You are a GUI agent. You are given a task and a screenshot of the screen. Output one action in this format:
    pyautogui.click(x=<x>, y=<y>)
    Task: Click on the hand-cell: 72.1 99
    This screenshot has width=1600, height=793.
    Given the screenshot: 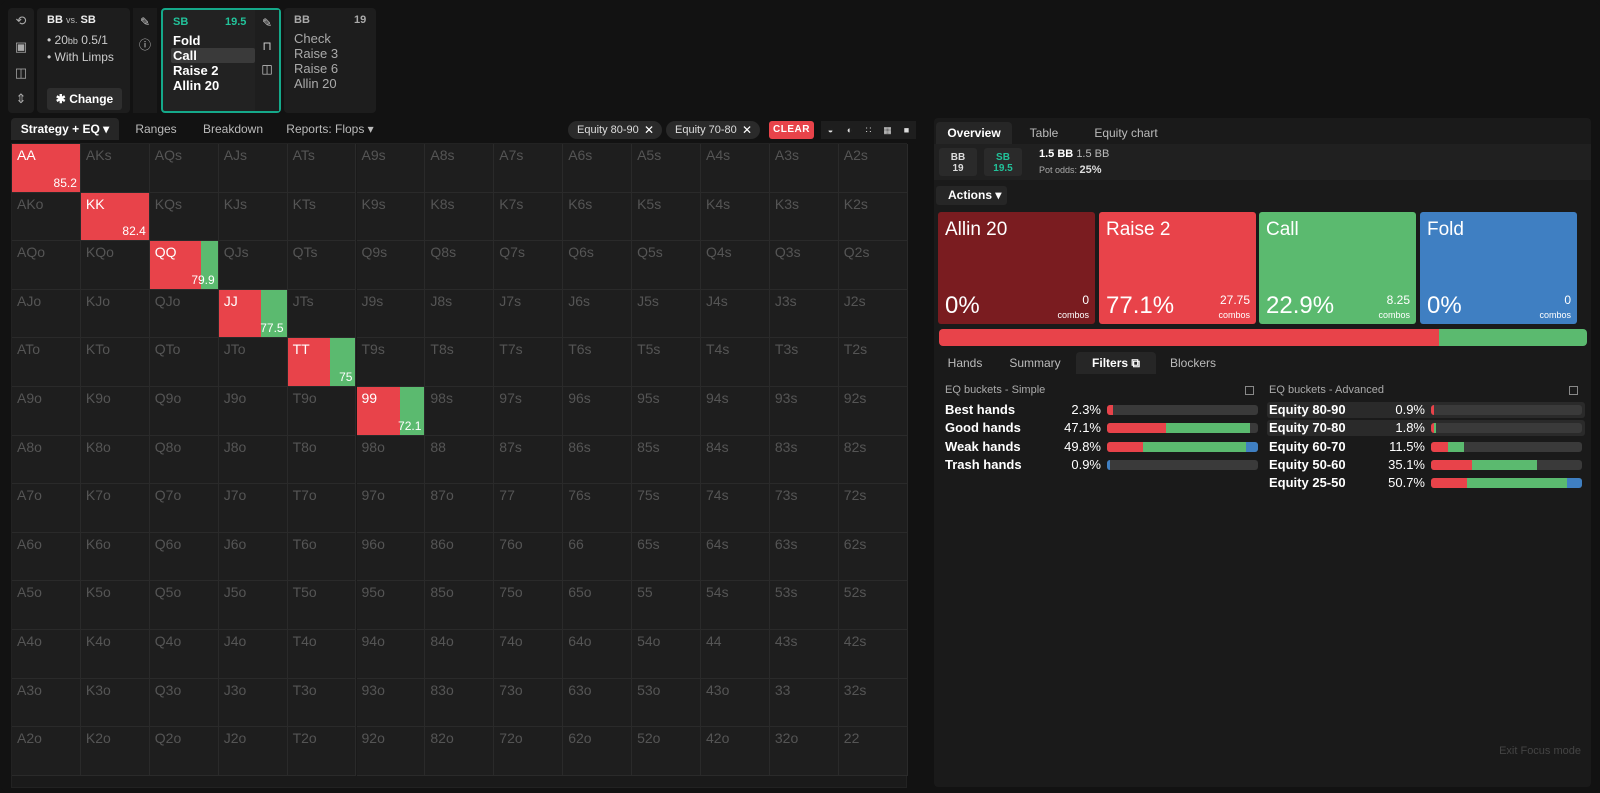 What is the action you would take?
    pyautogui.click(x=391, y=411)
    